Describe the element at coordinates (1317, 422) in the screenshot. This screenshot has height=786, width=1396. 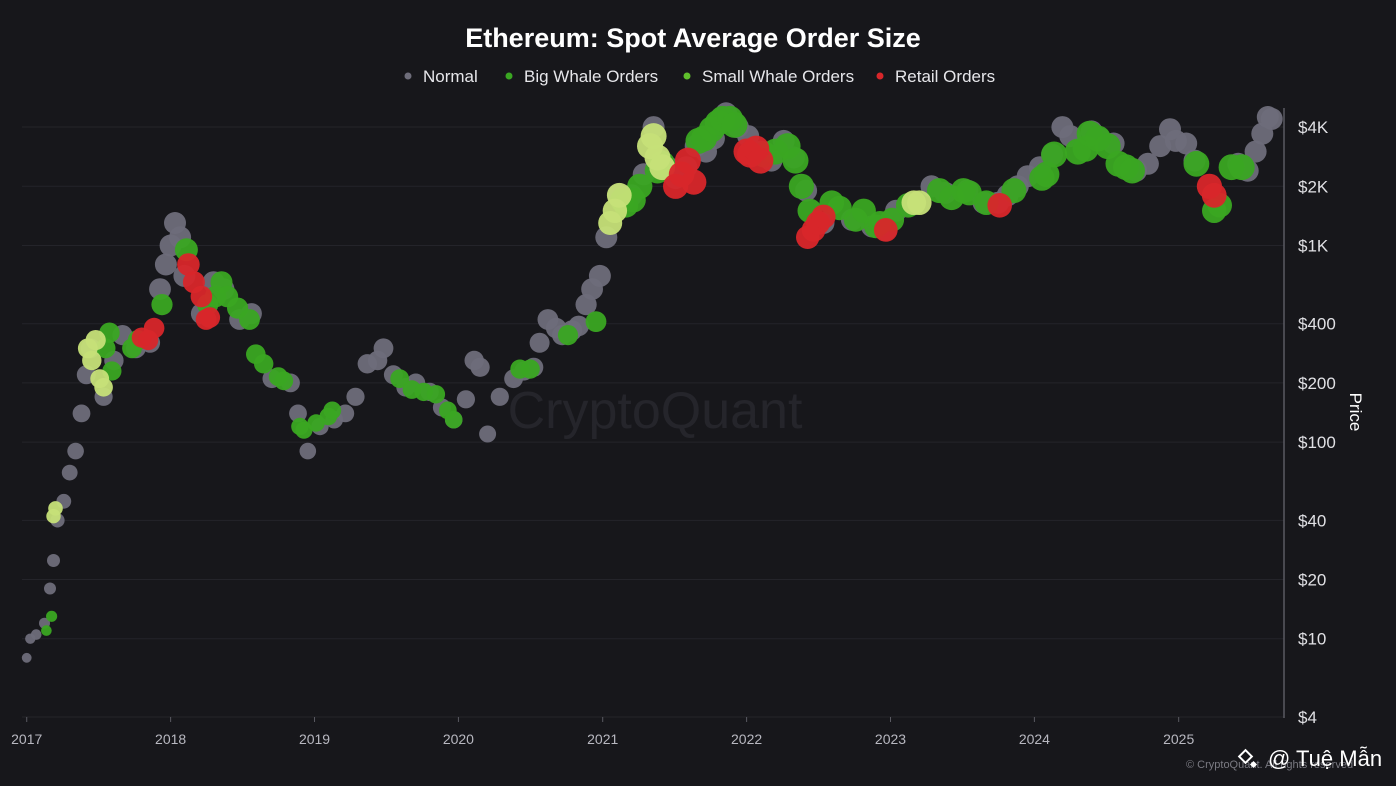
I see `y-tick-labels: $4K $2K $1K $400 $200 $100 $40 $20 $10 $4` at that location.